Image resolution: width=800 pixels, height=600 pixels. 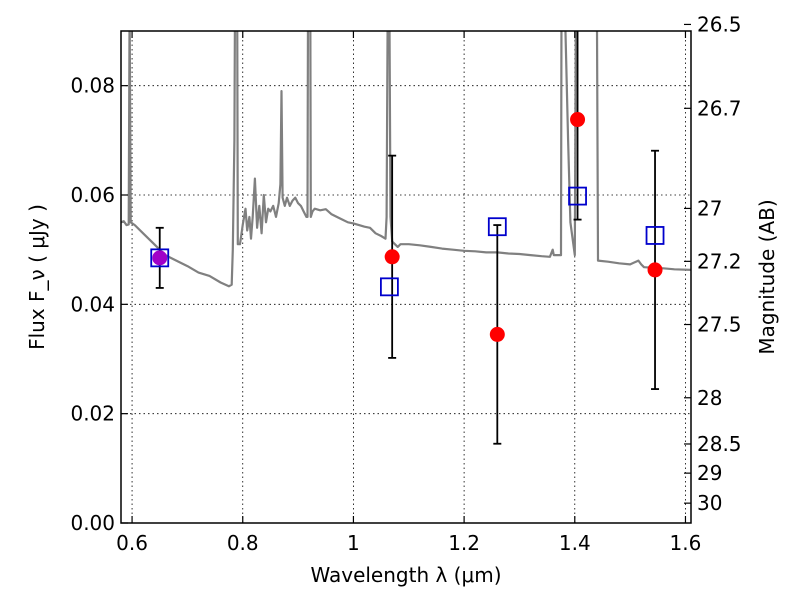 What do you see at coordinates (92, 304) in the screenshot?
I see `y-tick-label: 0.04` at bounding box center [92, 304].